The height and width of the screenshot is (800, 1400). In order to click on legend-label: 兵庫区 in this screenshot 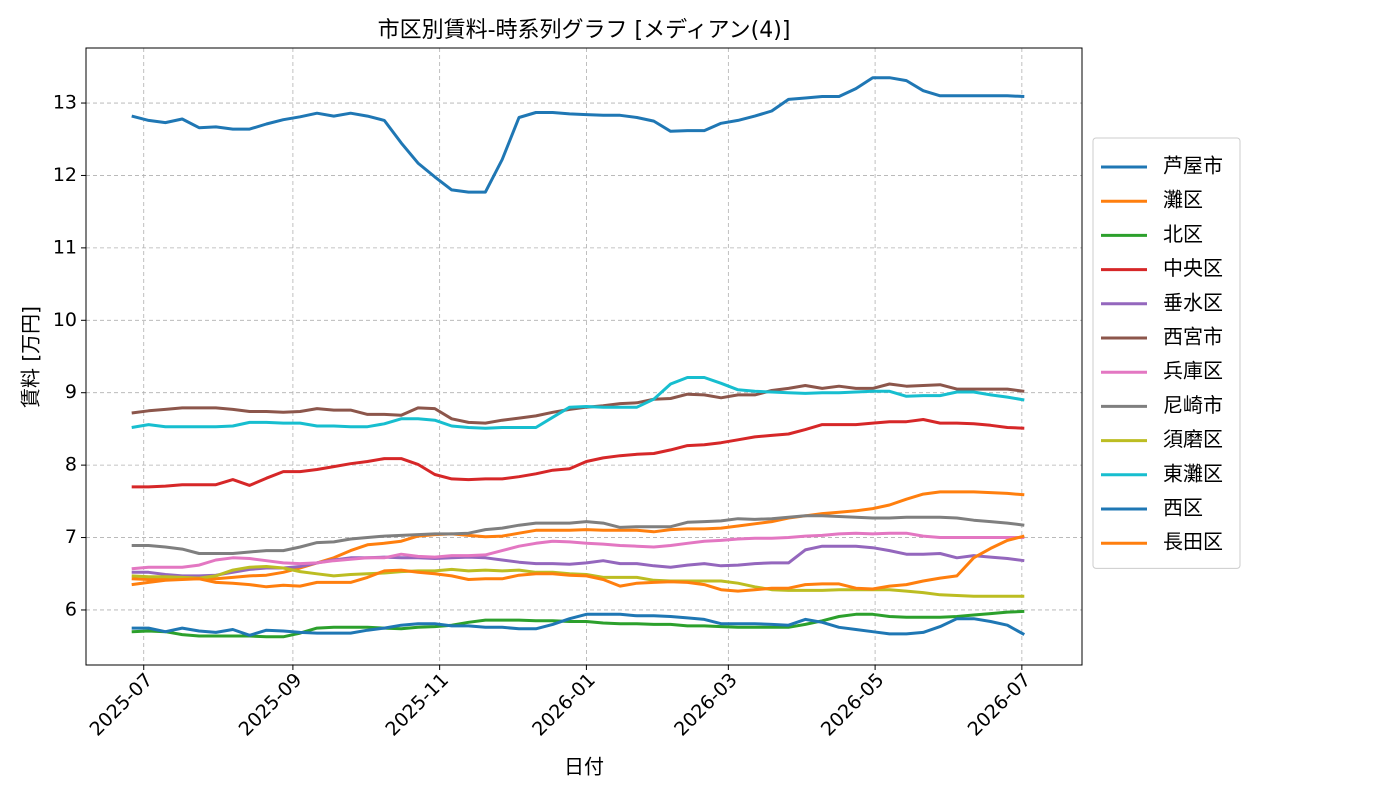, I will do `click(1193, 371)`.